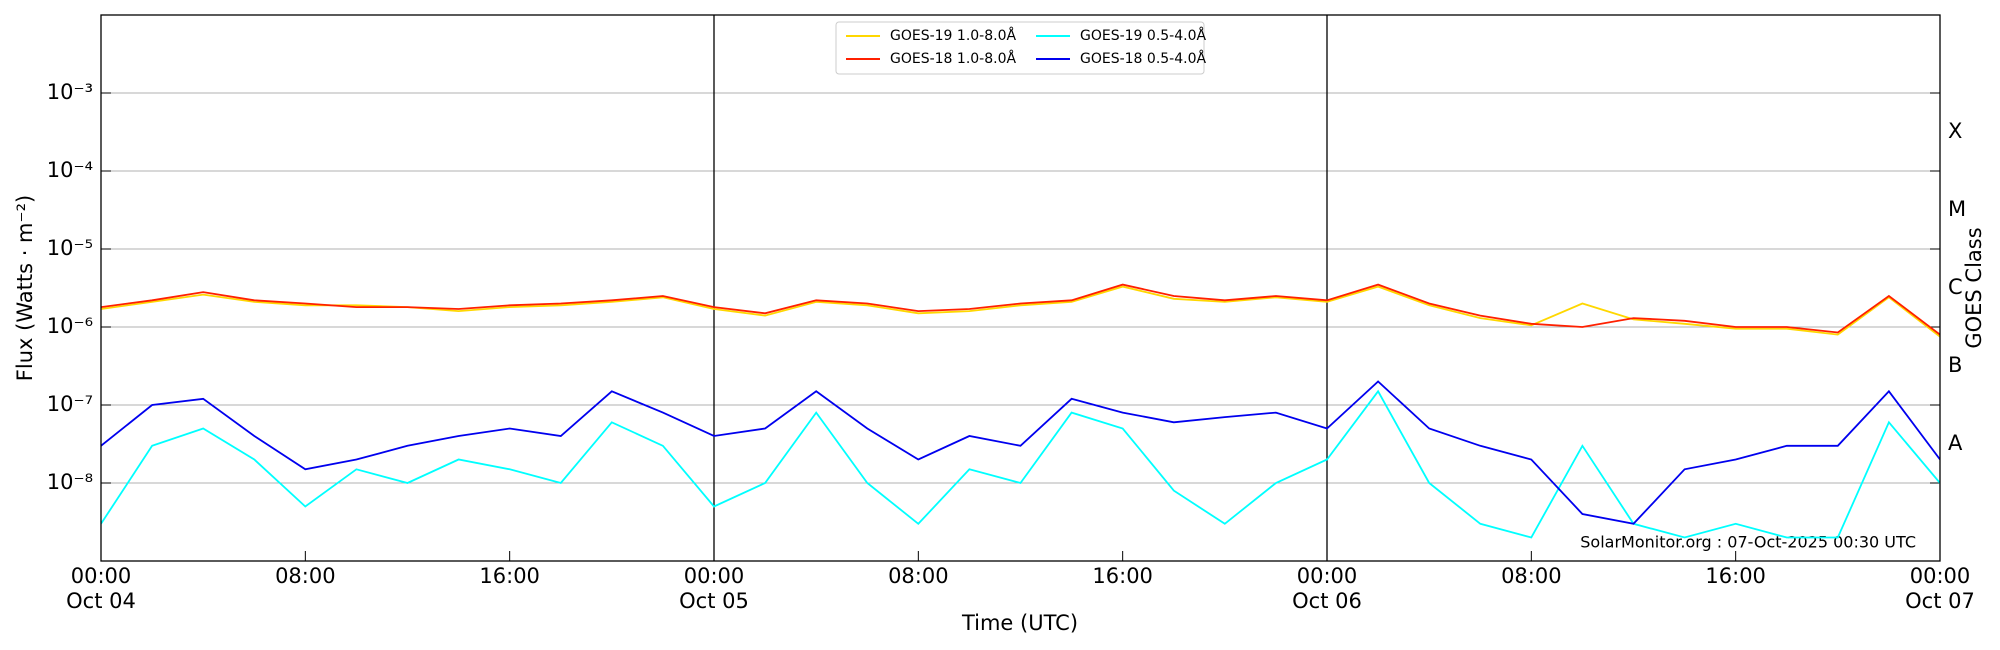 The width and height of the screenshot is (2000, 650). What do you see at coordinates (1957, 209) in the screenshot?
I see `y2-tick-label: M` at bounding box center [1957, 209].